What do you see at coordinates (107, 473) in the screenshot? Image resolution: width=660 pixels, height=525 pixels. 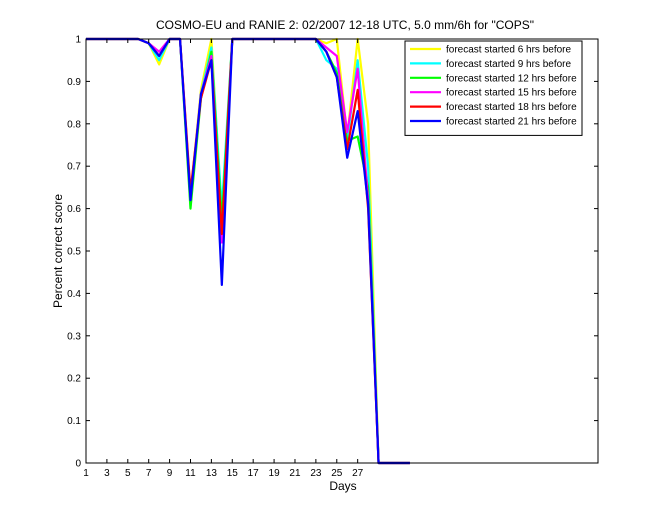 I see `x-tick-label: 3` at bounding box center [107, 473].